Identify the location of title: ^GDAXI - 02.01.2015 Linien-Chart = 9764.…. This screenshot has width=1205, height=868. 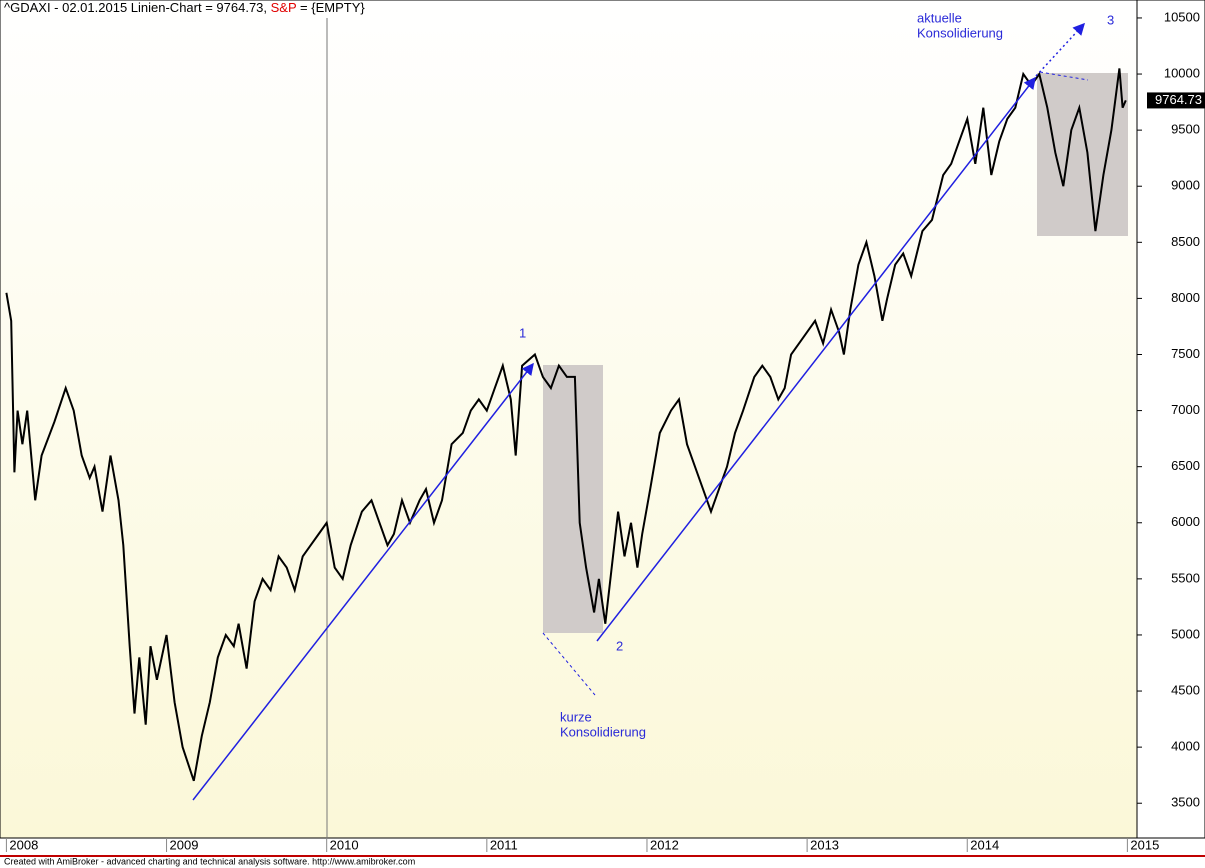
(135, 7).